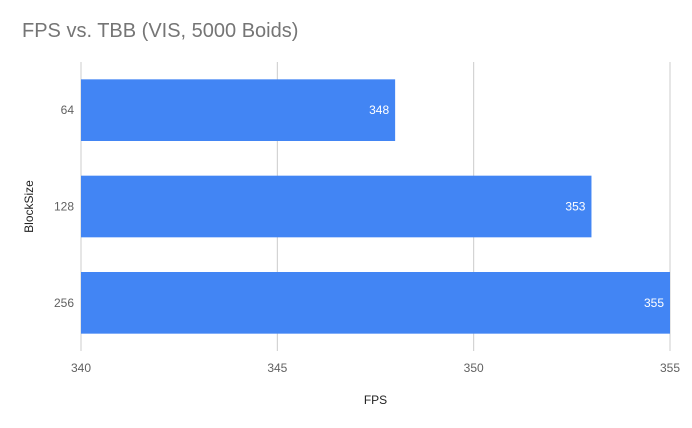 The width and height of the screenshot is (692, 428). Describe the element at coordinates (575, 207) in the screenshot. I see `data-label: 353` at that location.